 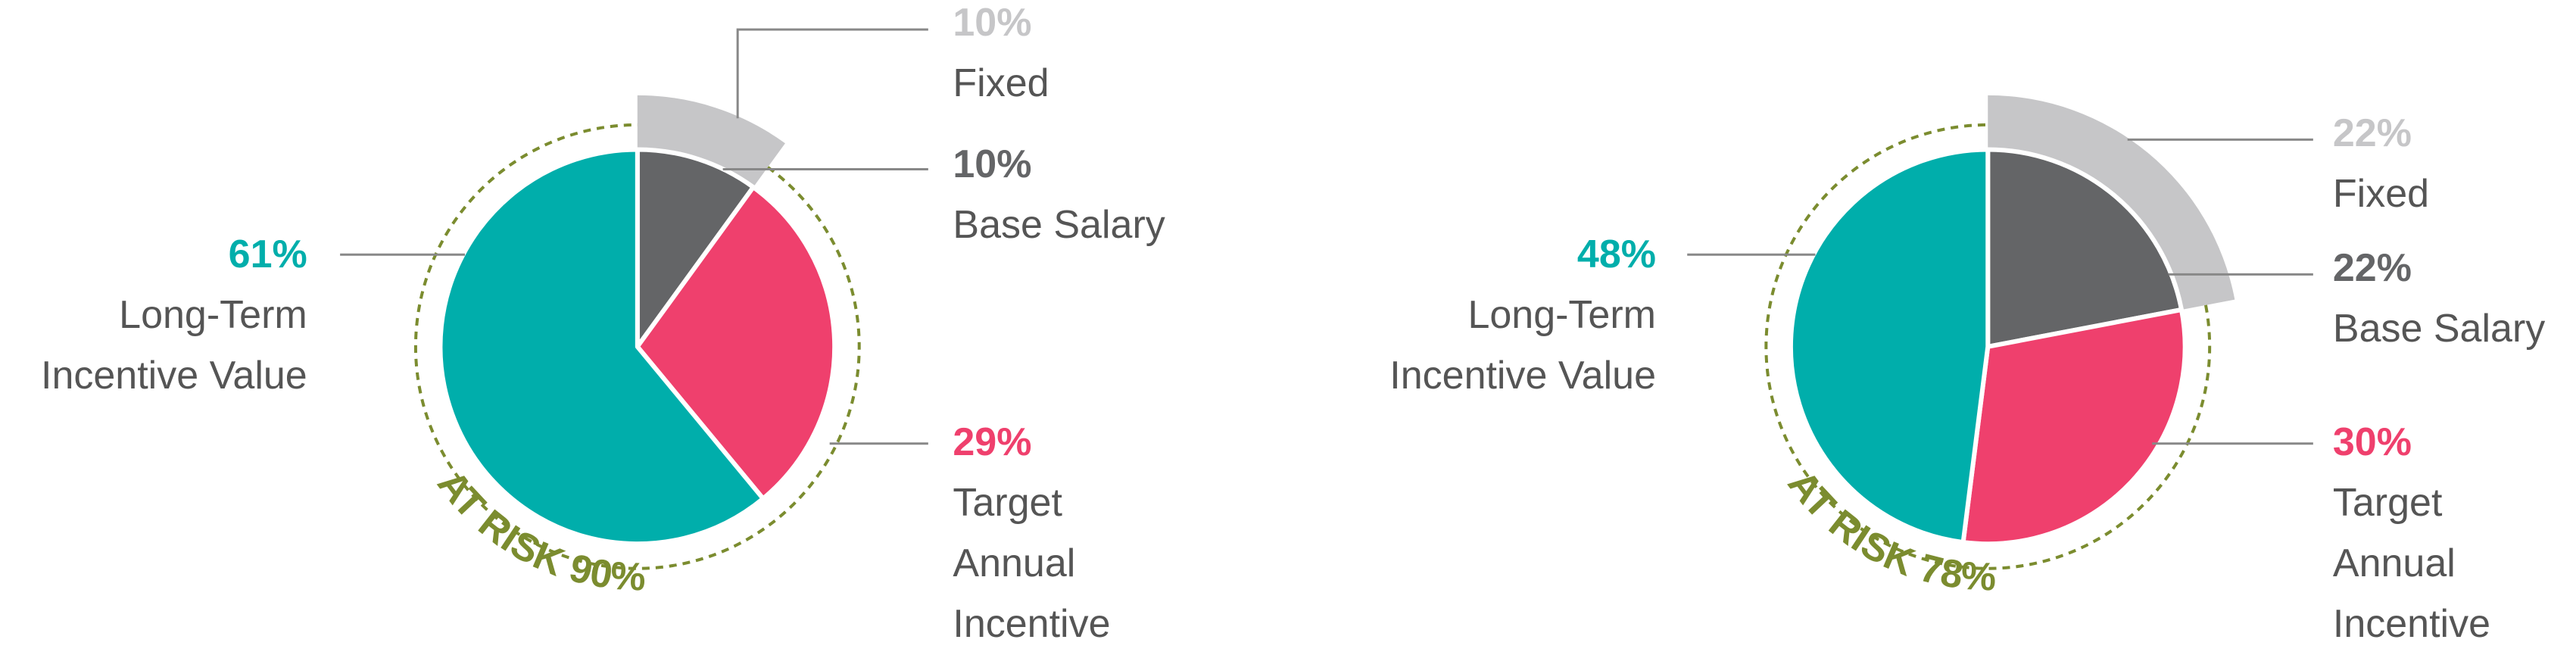 What do you see at coordinates (2454, 163) in the screenshot?
I see `slice-label: 22% Fixed` at bounding box center [2454, 163].